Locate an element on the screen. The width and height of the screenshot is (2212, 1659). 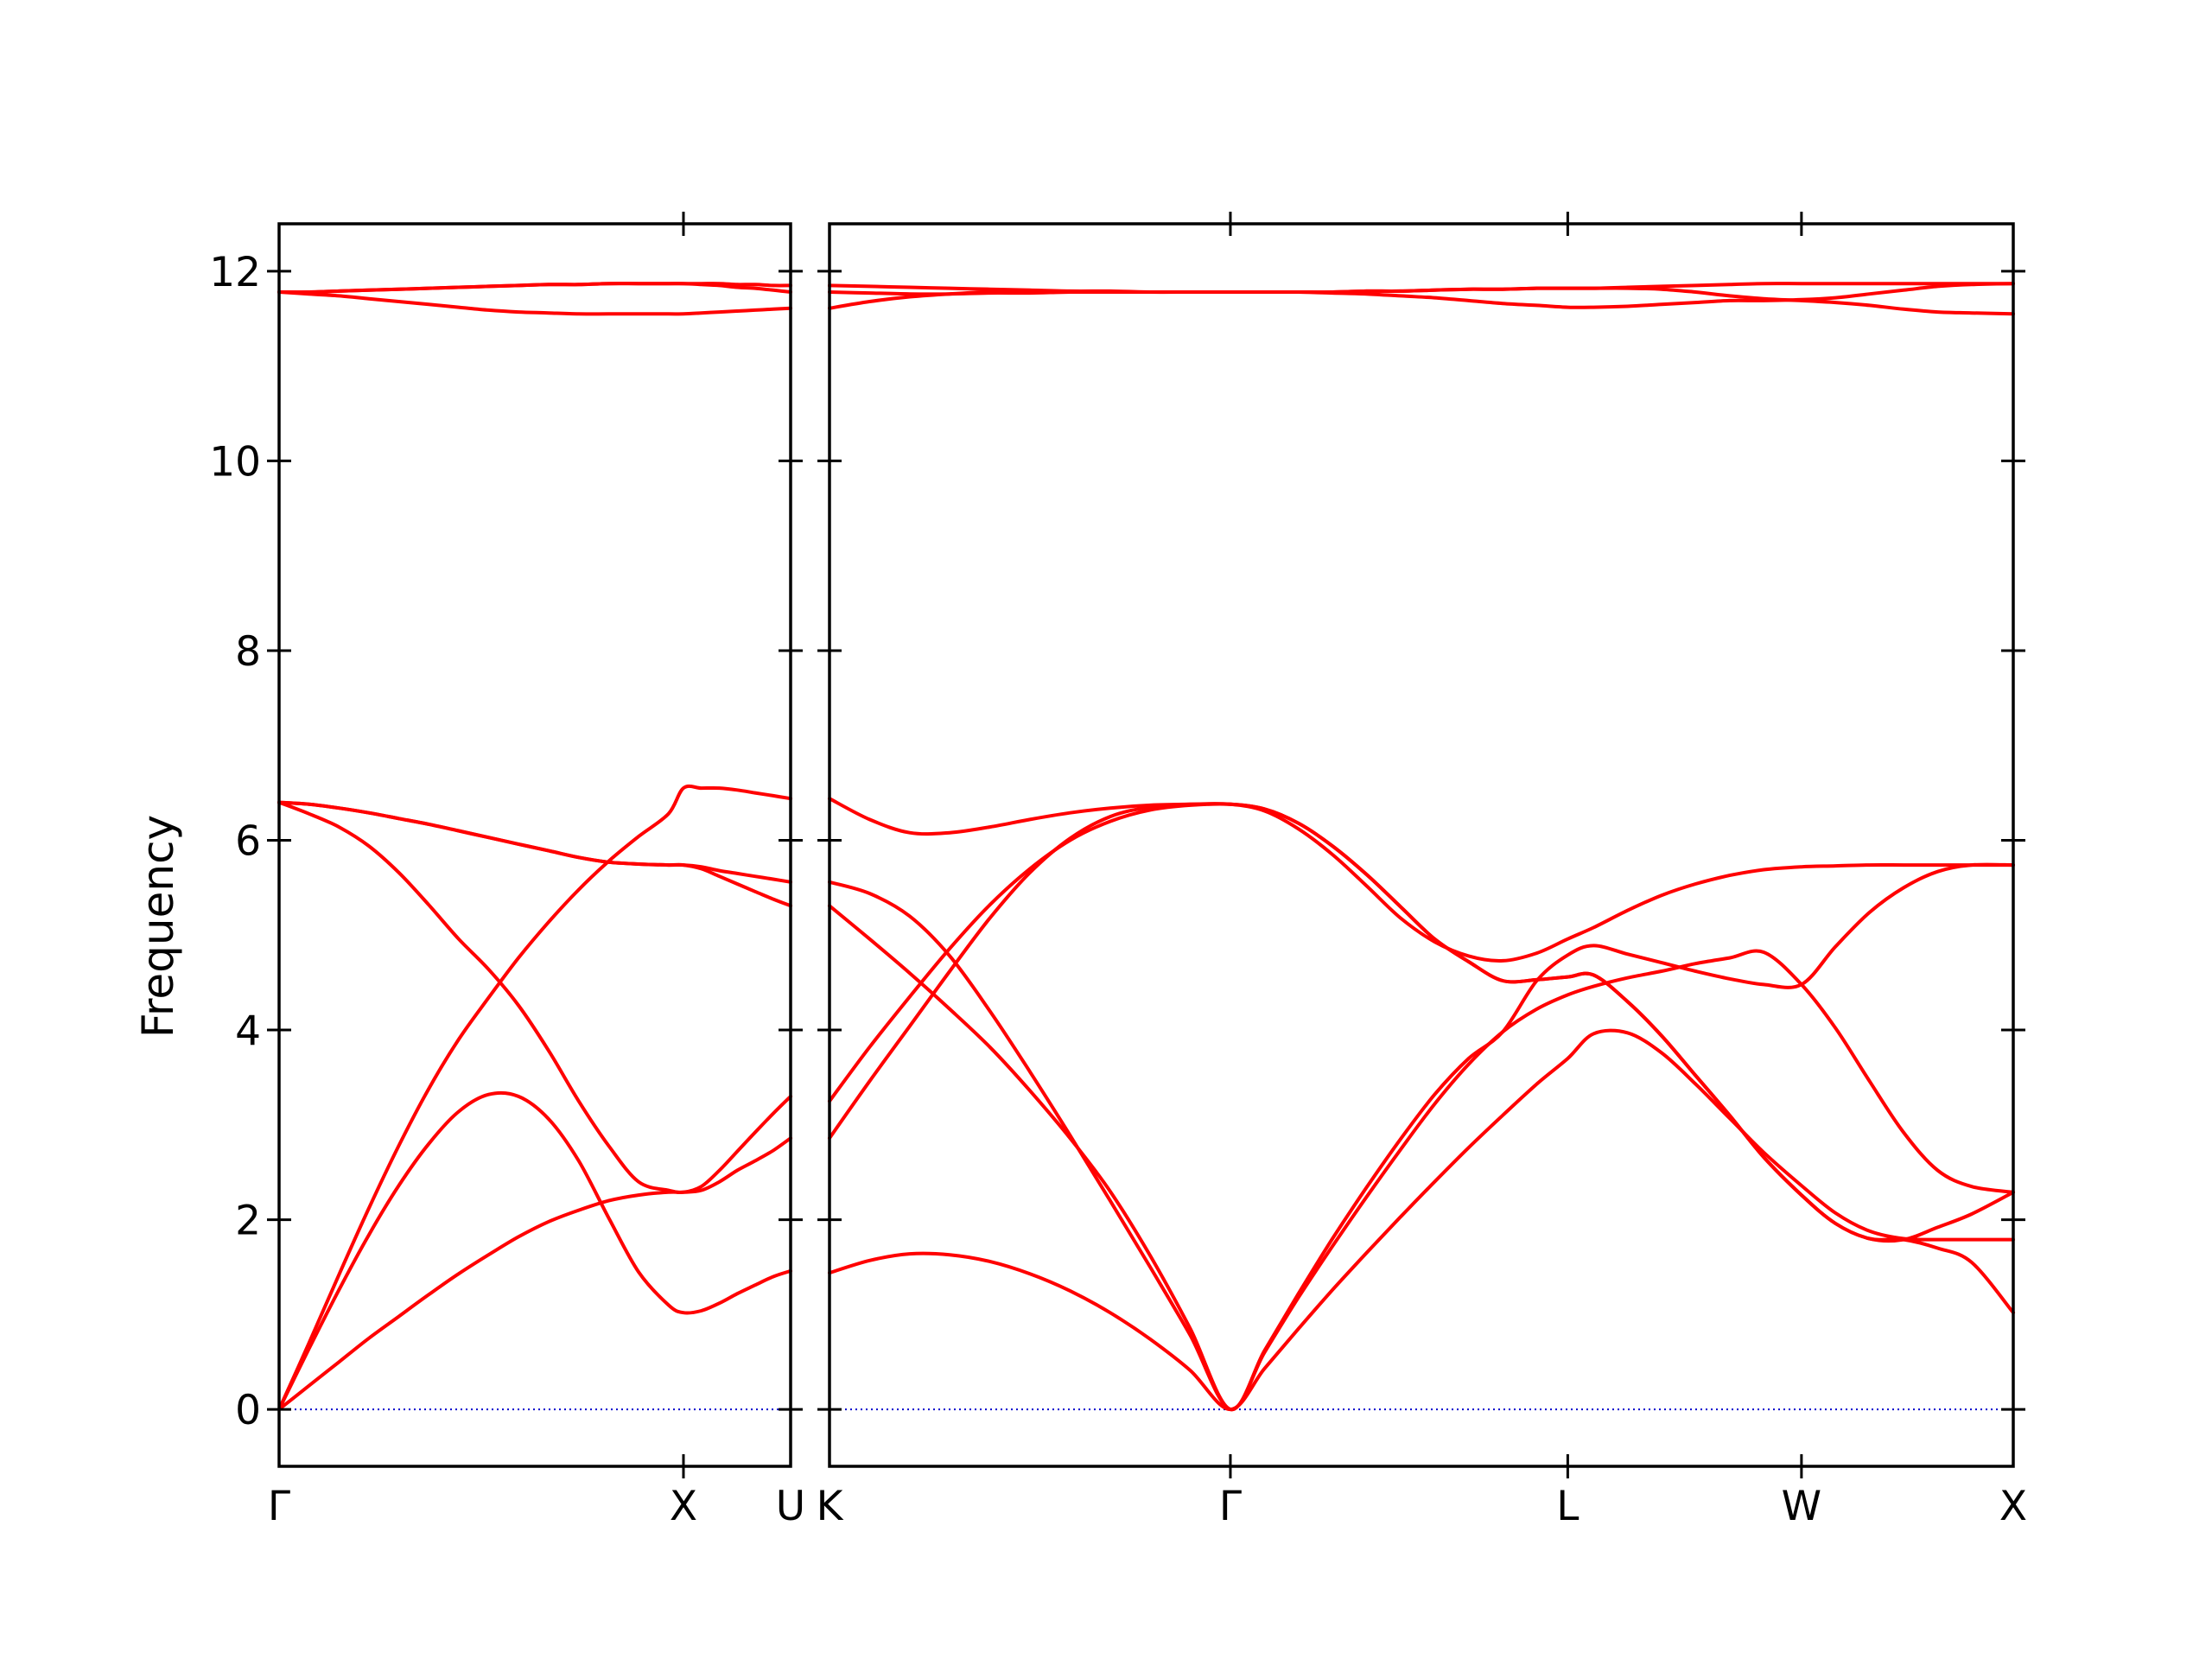
y-tick-label: 6 is located at coordinates (248, 842).